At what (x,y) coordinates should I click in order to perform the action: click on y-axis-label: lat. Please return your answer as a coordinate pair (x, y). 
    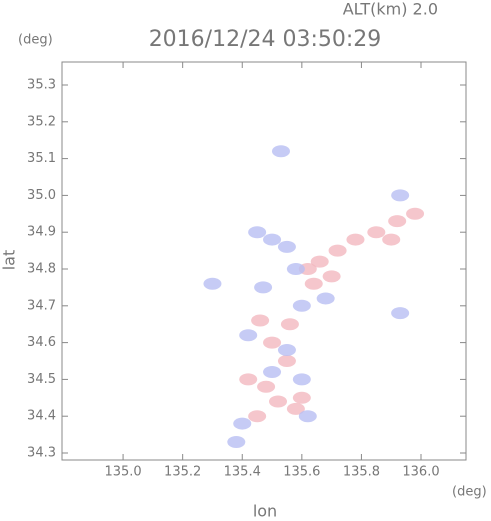
    Looking at the image, I should click on (9, 260).